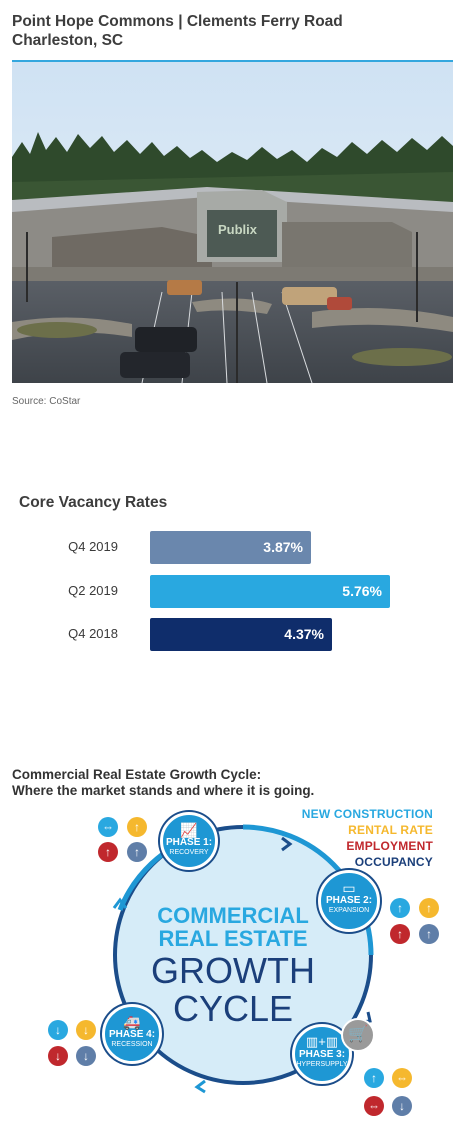 The image size is (466, 1141). What do you see at coordinates (233, 970) in the screenshot?
I see `center-line-3: GROWTH` at bounding box center [233, 970].